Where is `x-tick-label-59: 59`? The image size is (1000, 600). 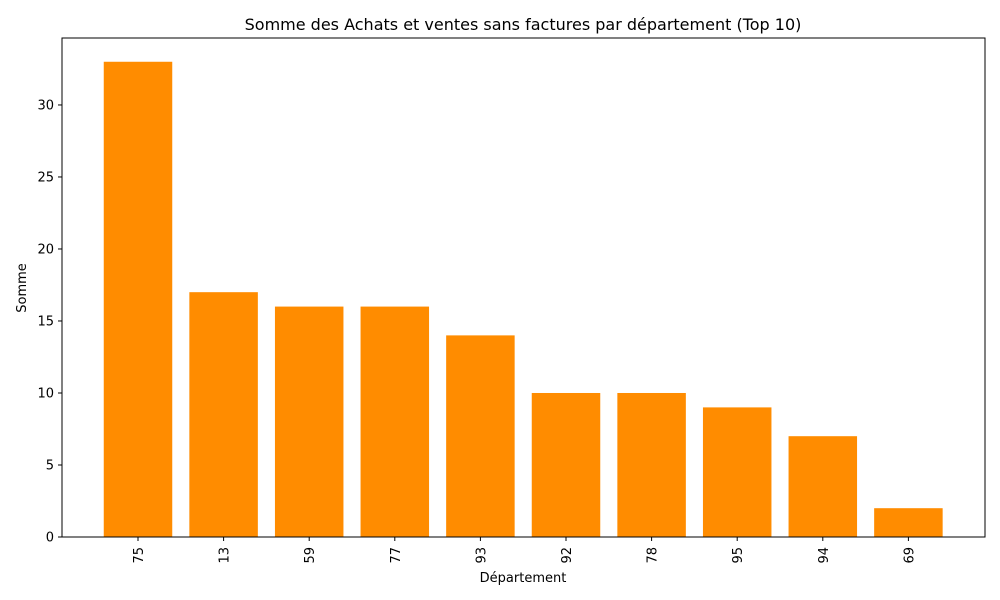
x-tick-label-59: 59 is located at coordinates (310, 555).